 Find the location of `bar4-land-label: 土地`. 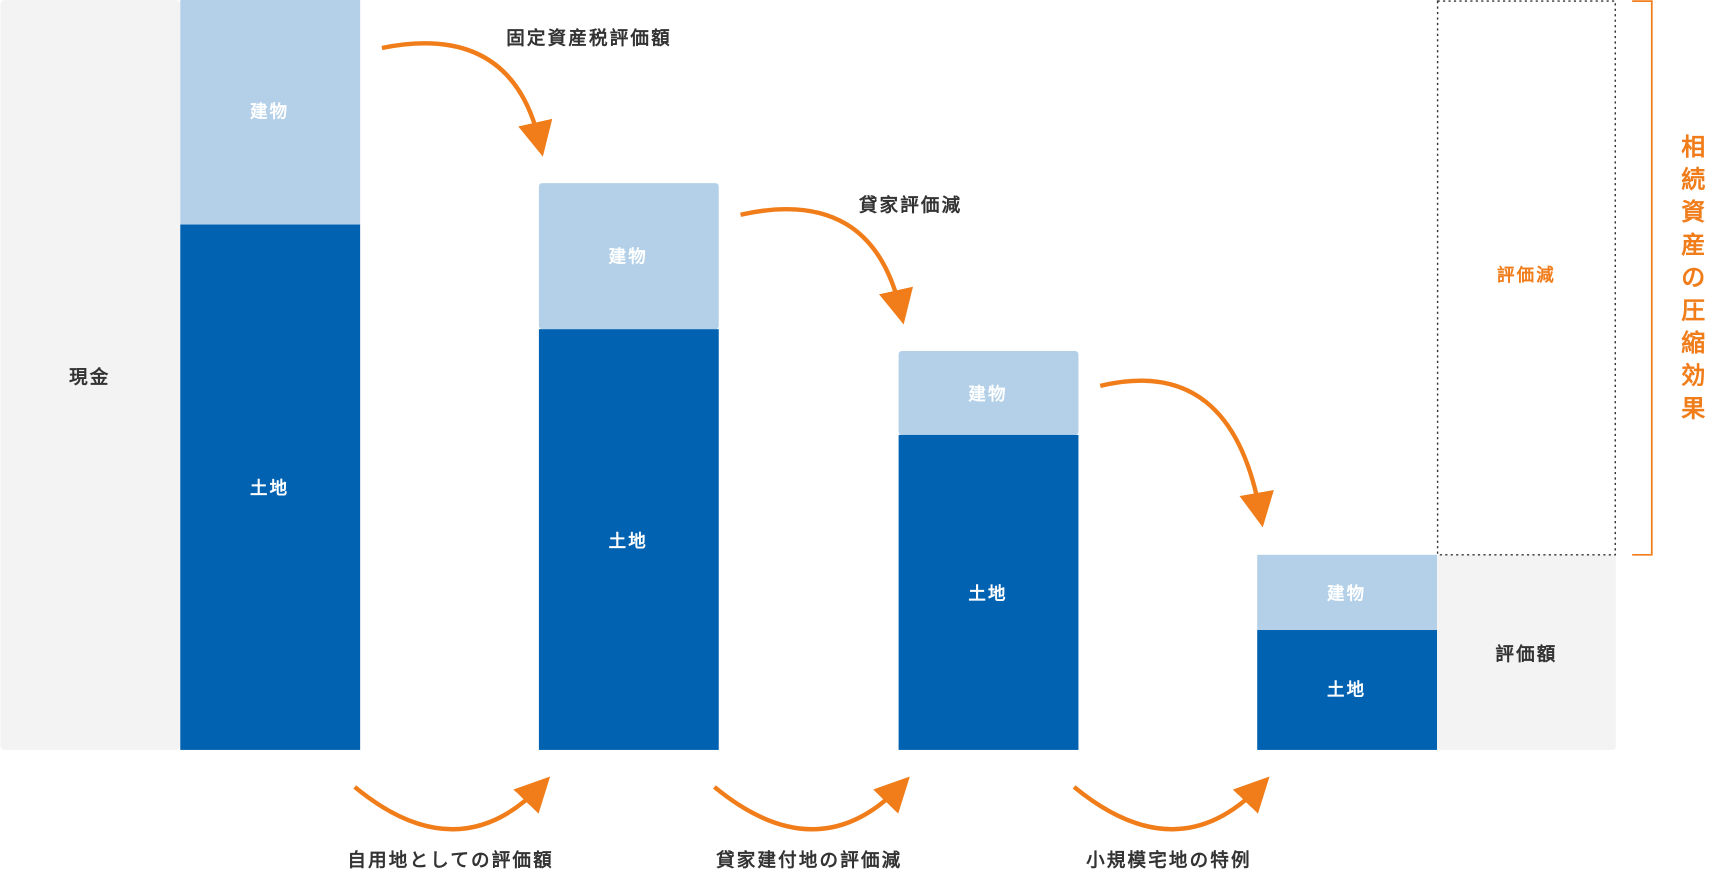

bar4-land-label: 土地 is located at coordinates (1346, 689).